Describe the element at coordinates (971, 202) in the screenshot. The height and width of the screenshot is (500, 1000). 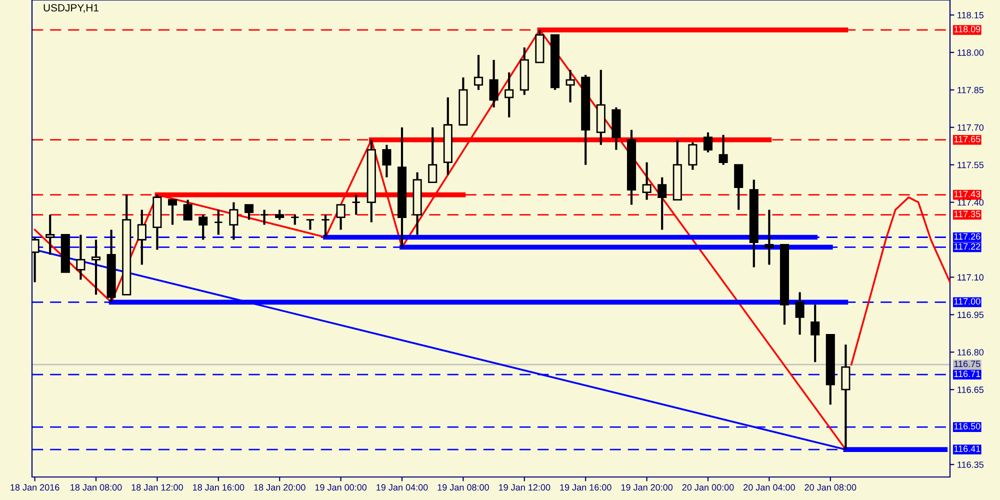
I see `y-tick-label: 117.40` at that location.